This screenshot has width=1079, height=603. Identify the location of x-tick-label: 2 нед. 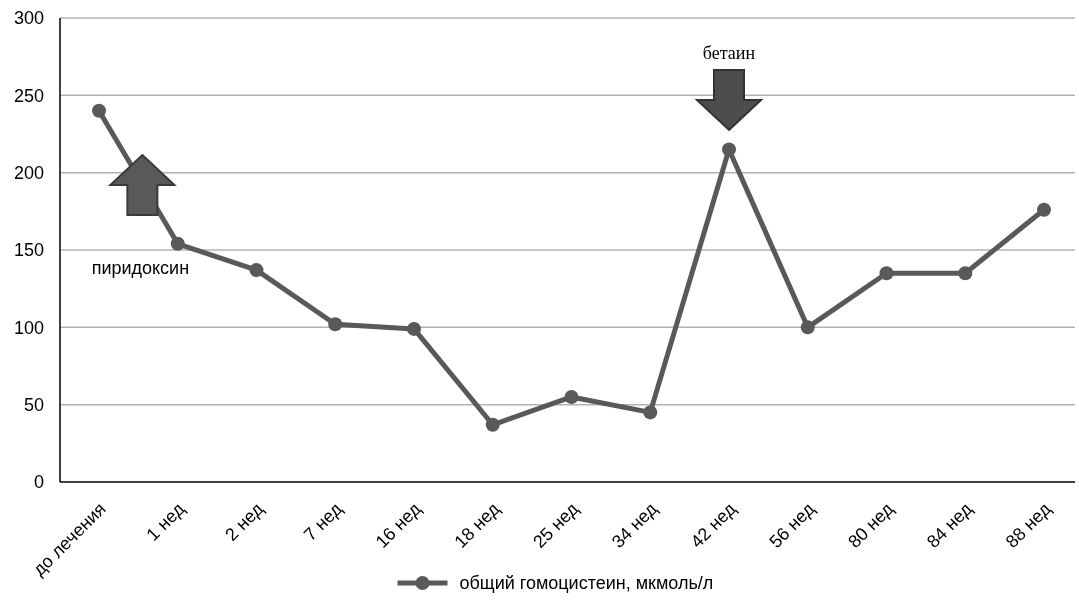
(244, 521).